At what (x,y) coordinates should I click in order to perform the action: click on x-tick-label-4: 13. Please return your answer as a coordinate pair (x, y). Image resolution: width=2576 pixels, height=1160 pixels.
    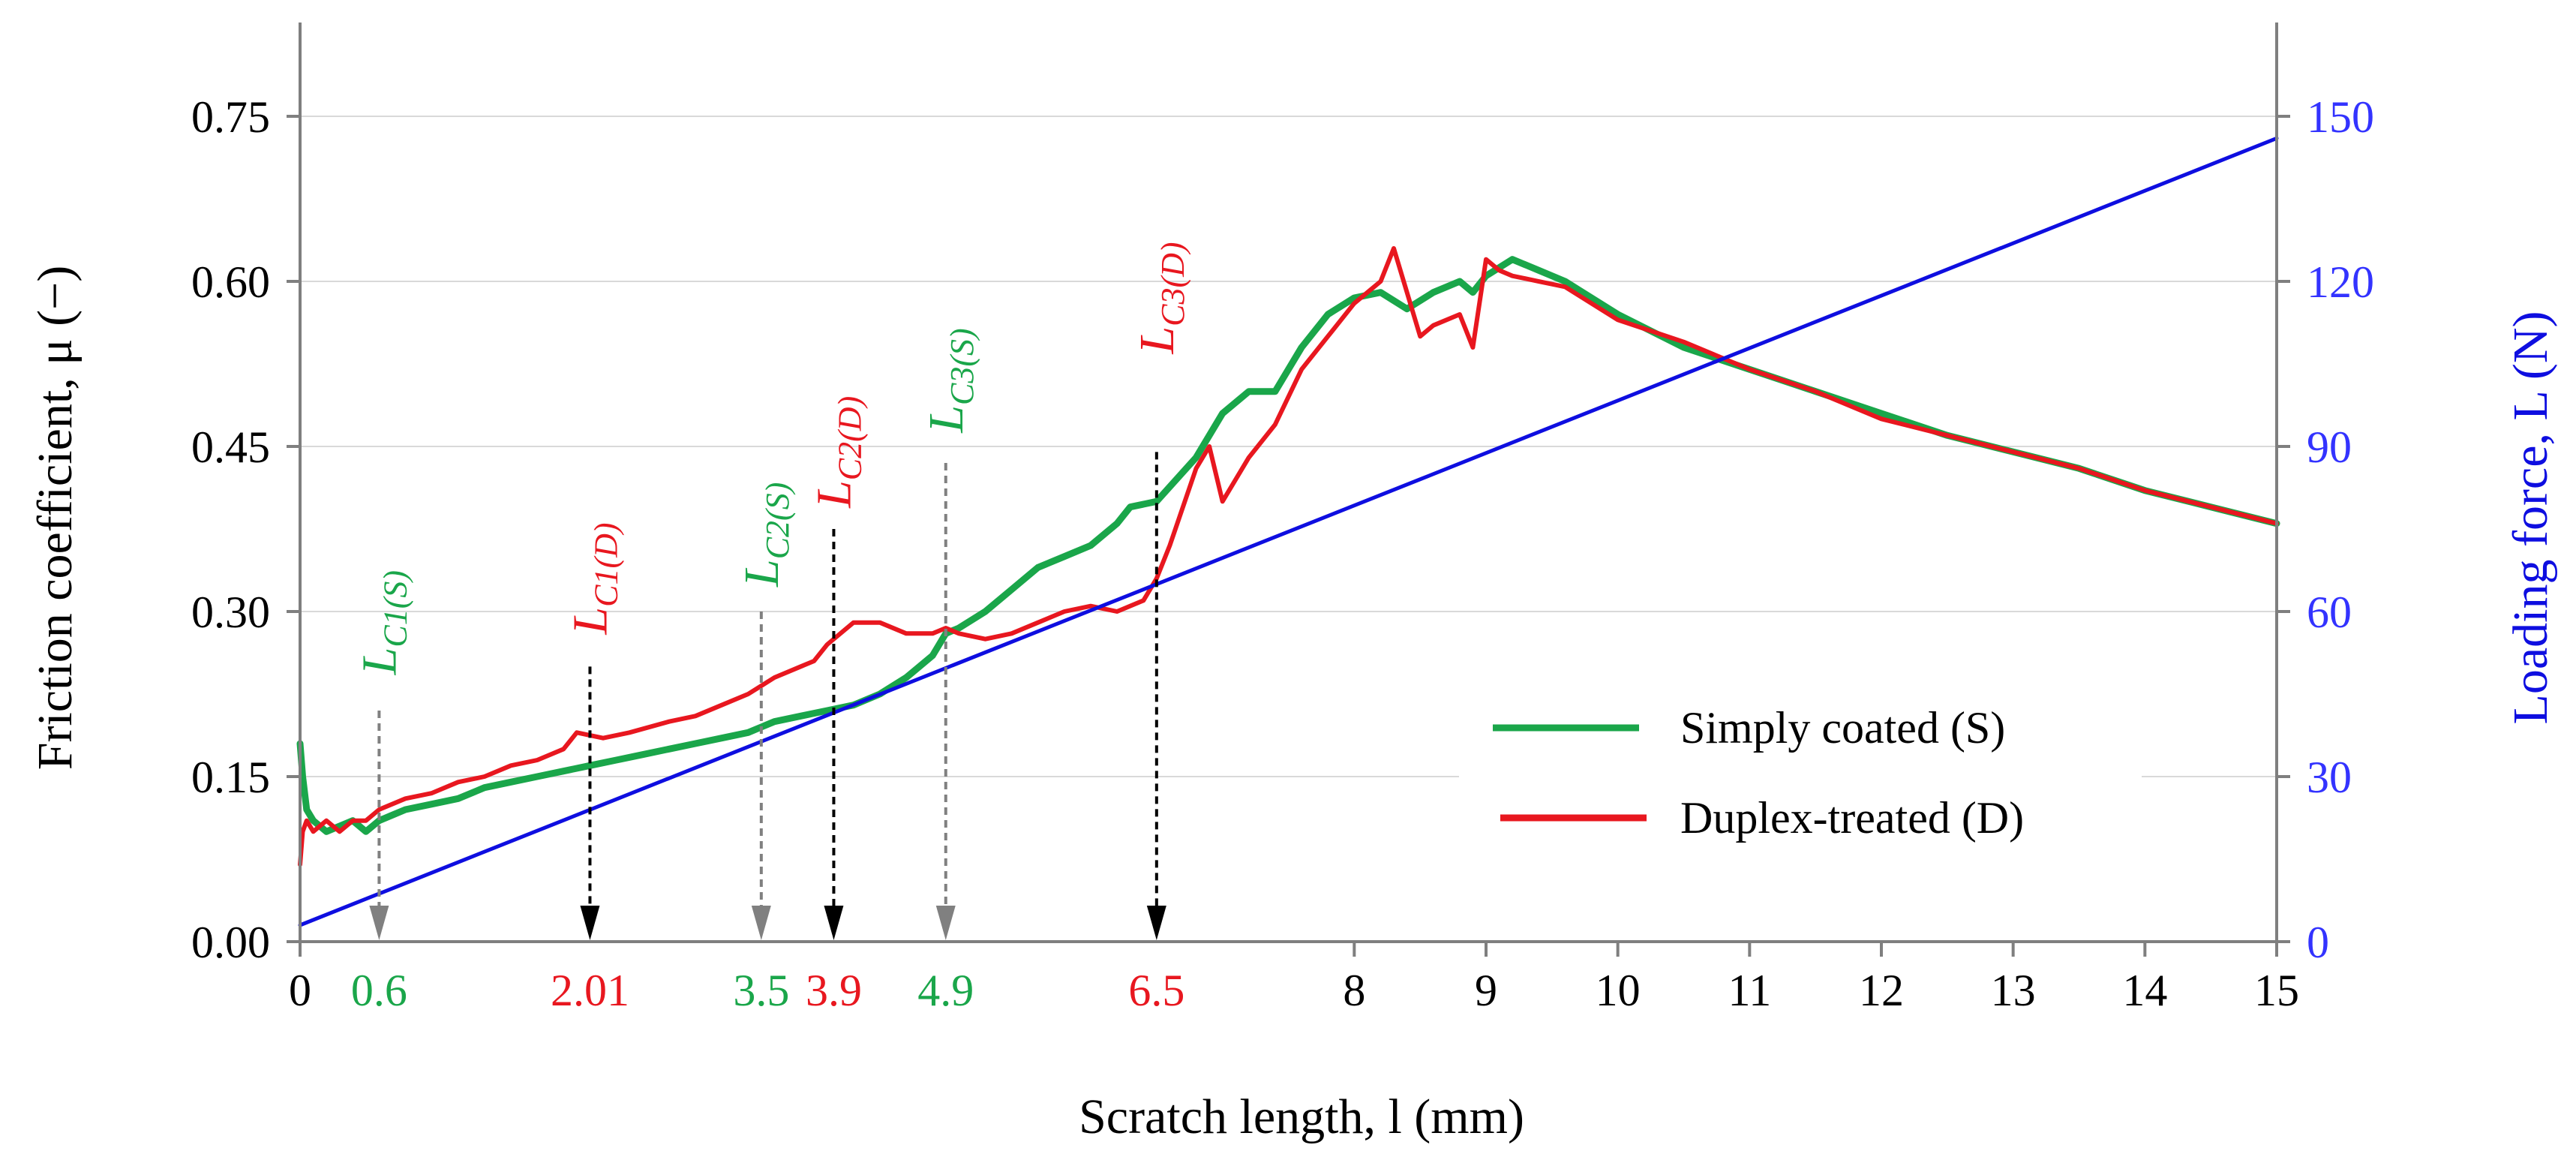
    Looking at the image, I should click on (2013, 990).